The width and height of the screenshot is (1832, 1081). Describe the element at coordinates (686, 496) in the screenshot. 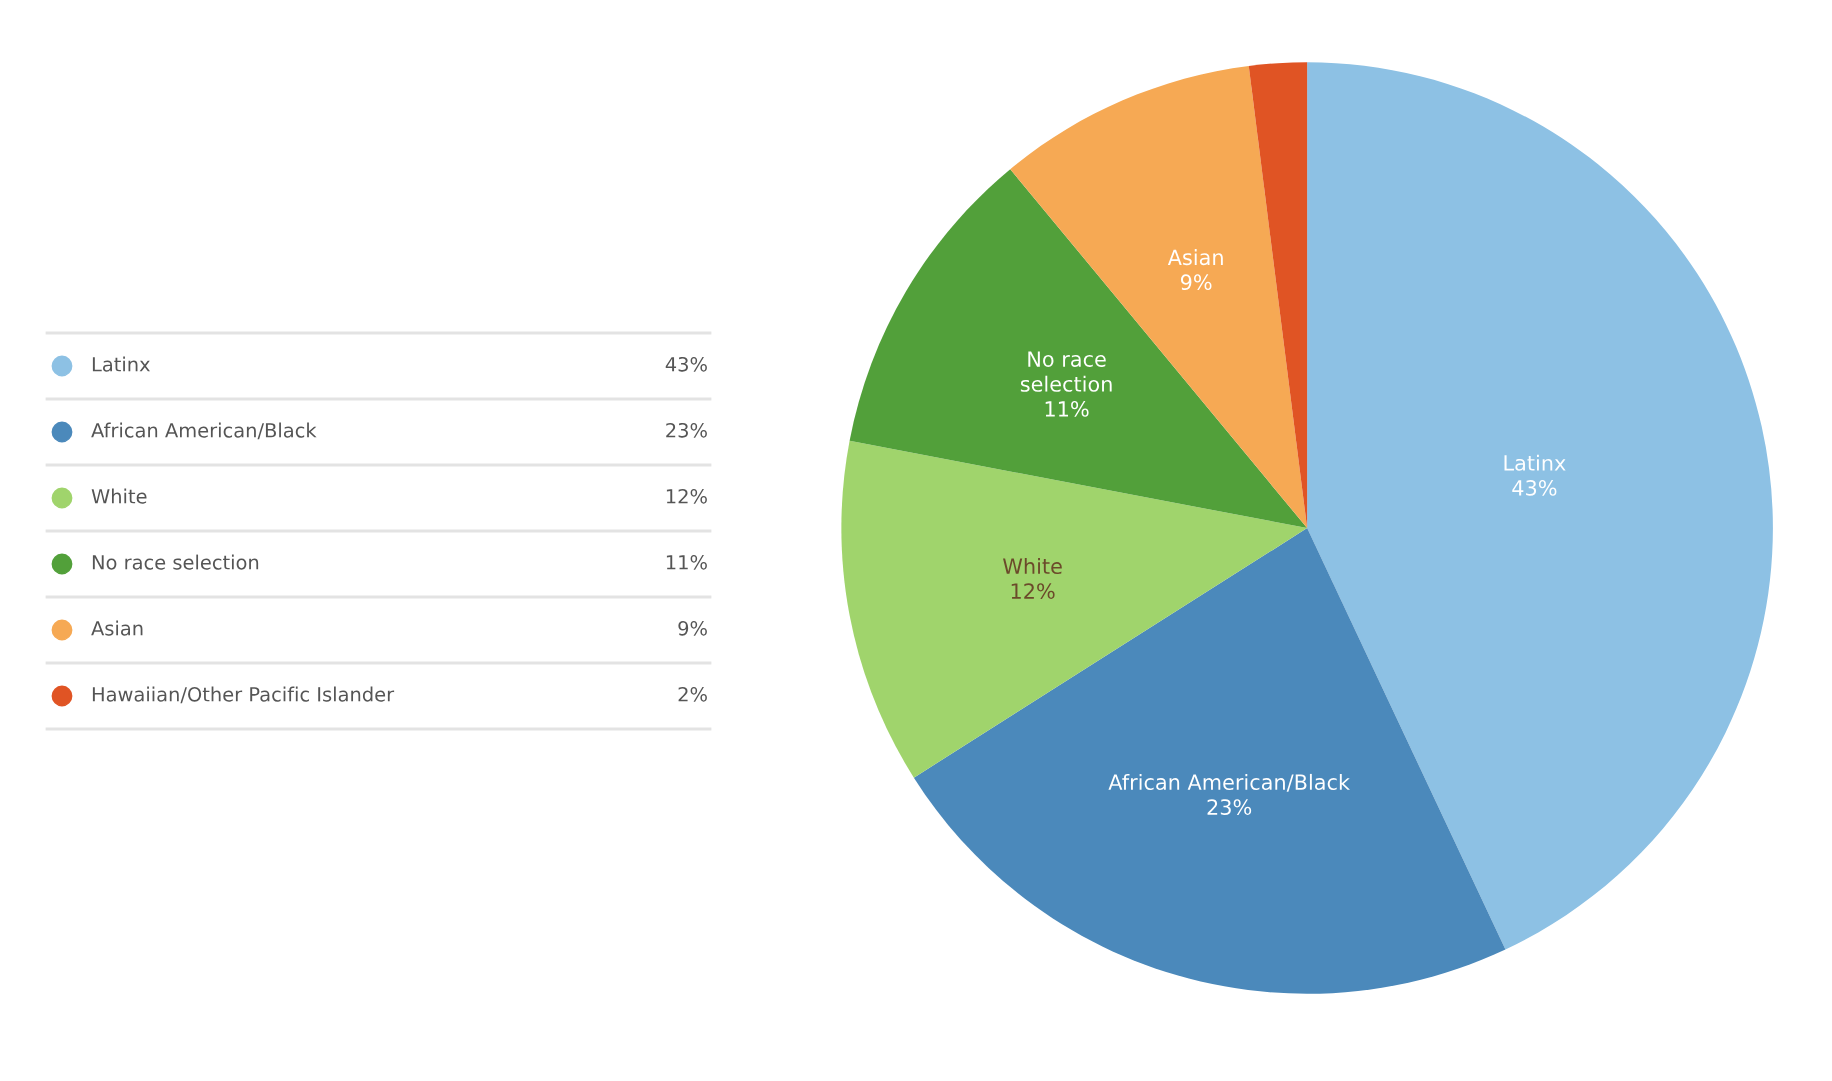

I see `text: 12%` at that location.